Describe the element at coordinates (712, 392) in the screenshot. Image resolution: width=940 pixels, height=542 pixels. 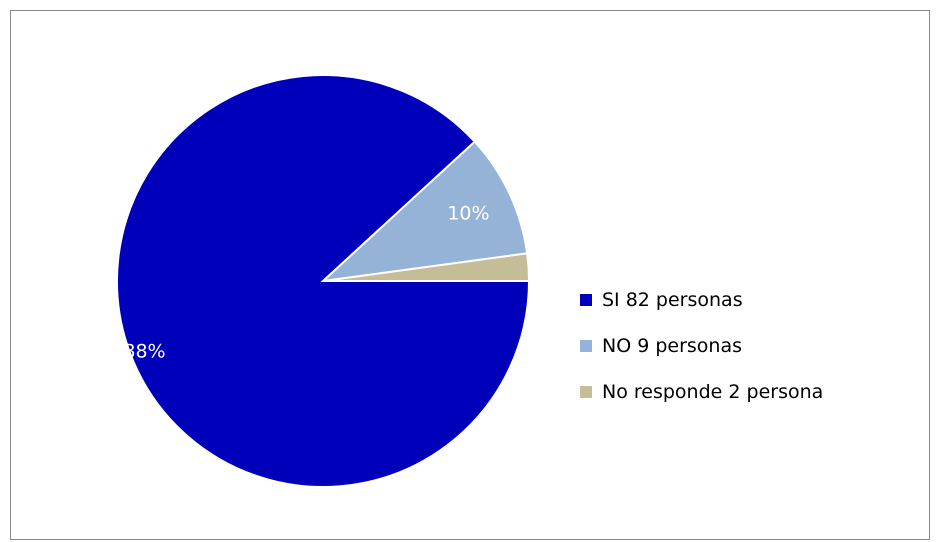
I see `legend-label-3: No responde 2 persona` at that location.